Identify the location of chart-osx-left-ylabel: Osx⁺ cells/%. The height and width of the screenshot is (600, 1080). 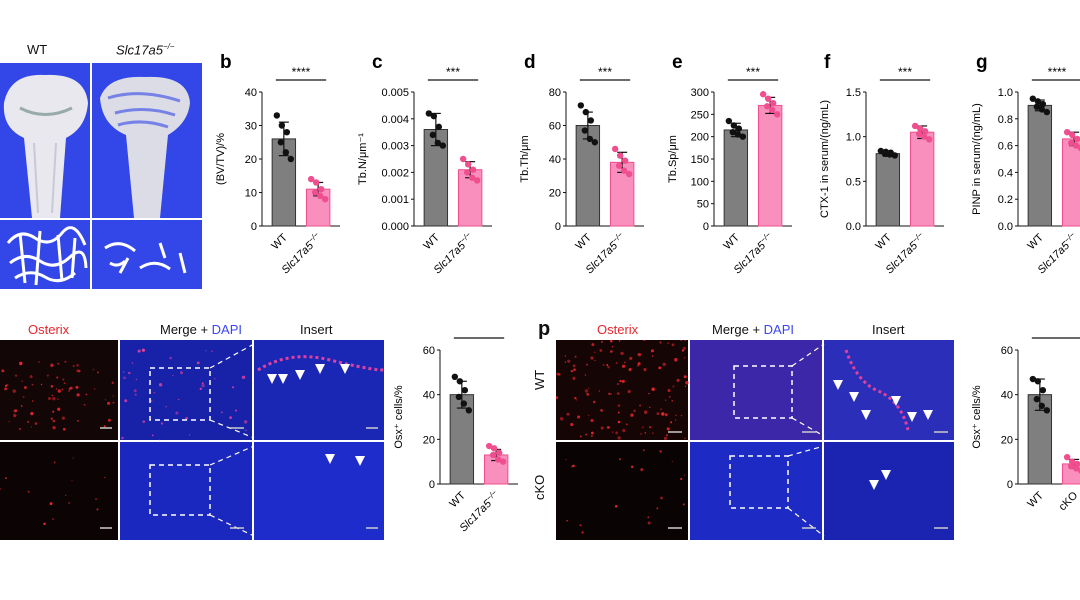
(399, 416).